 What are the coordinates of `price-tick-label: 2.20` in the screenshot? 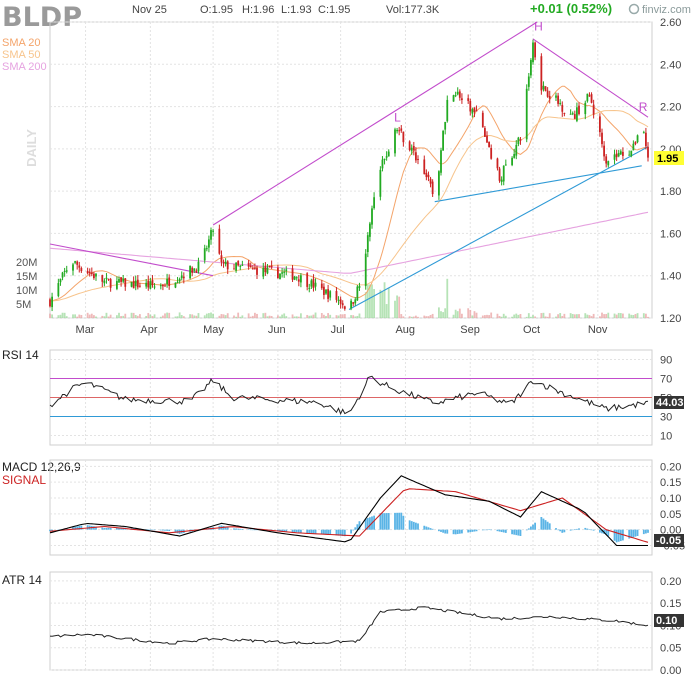 It's located at (670, 108).